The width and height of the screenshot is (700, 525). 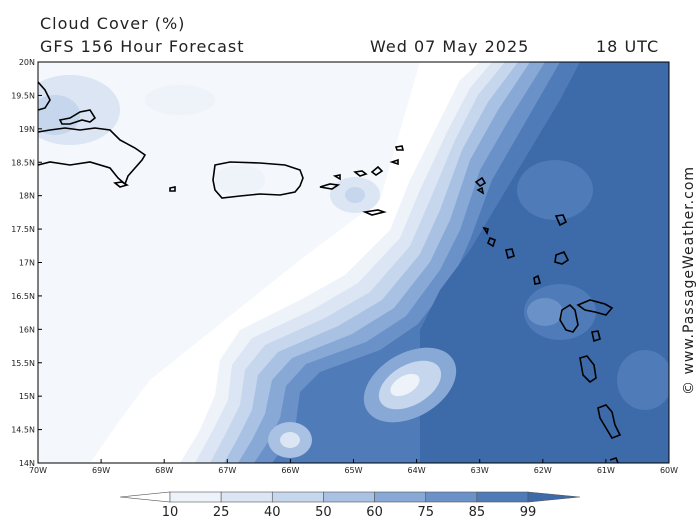 What do you see at coordinates (142, 46) in the screenshot?
I see `map-subtitle: GFS 156 Hour Forecast` at bounding box center [142, 46].